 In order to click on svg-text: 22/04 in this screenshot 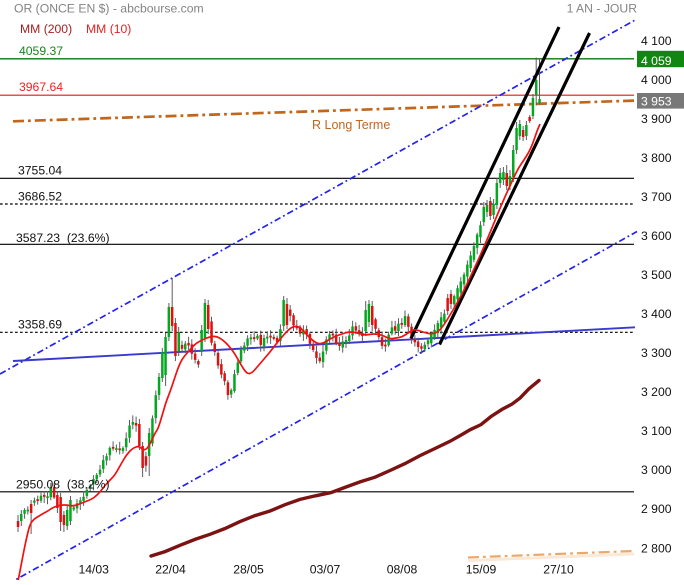, I will do `click(170, 569)`.